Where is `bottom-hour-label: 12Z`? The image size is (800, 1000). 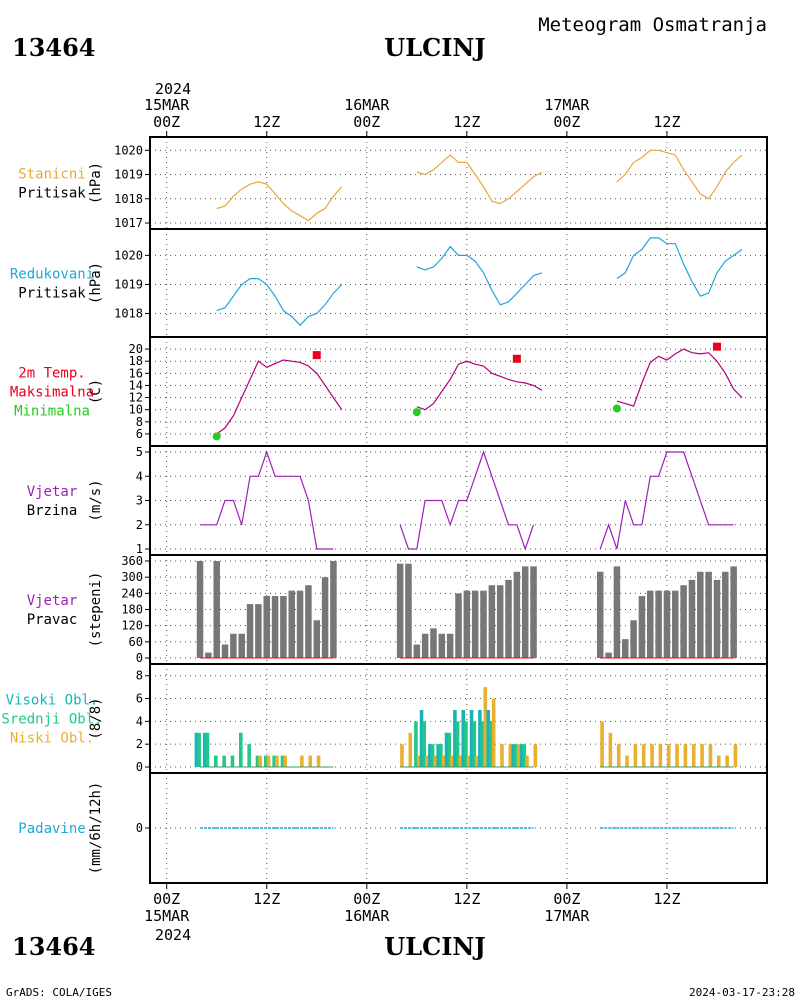
bottom-hour-label: 12Z is located at coordinates (466, 899).